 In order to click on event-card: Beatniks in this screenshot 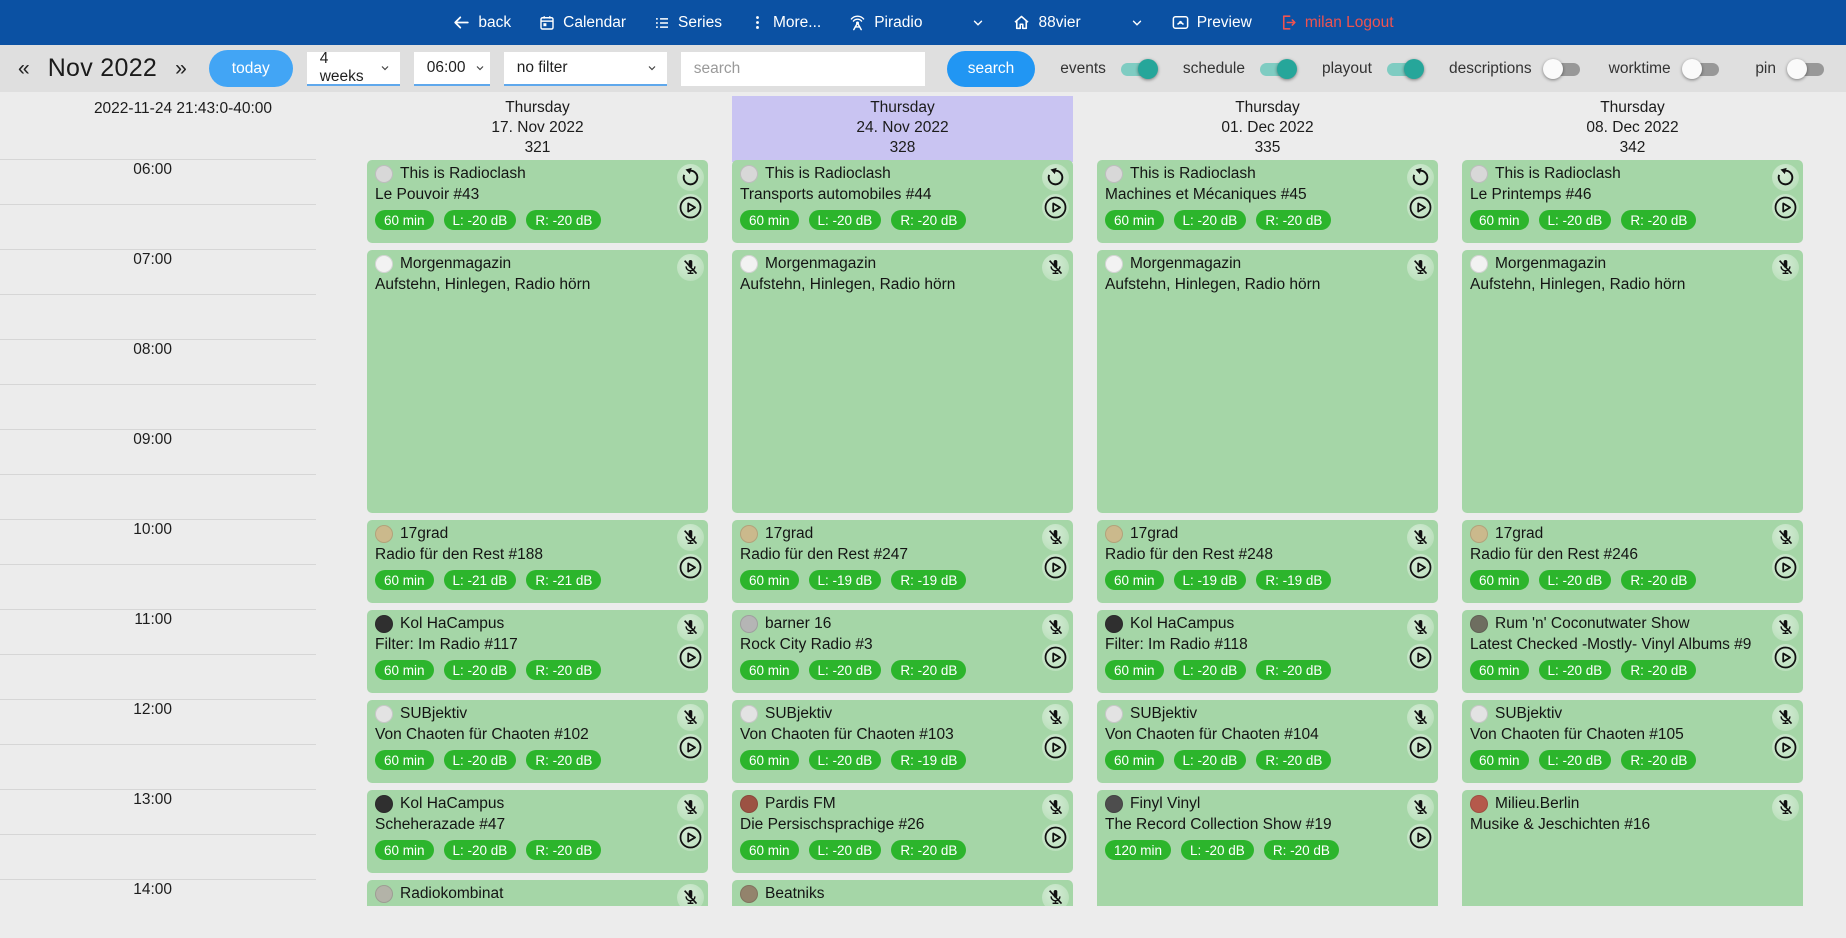, I will do `click(902, 893)`.